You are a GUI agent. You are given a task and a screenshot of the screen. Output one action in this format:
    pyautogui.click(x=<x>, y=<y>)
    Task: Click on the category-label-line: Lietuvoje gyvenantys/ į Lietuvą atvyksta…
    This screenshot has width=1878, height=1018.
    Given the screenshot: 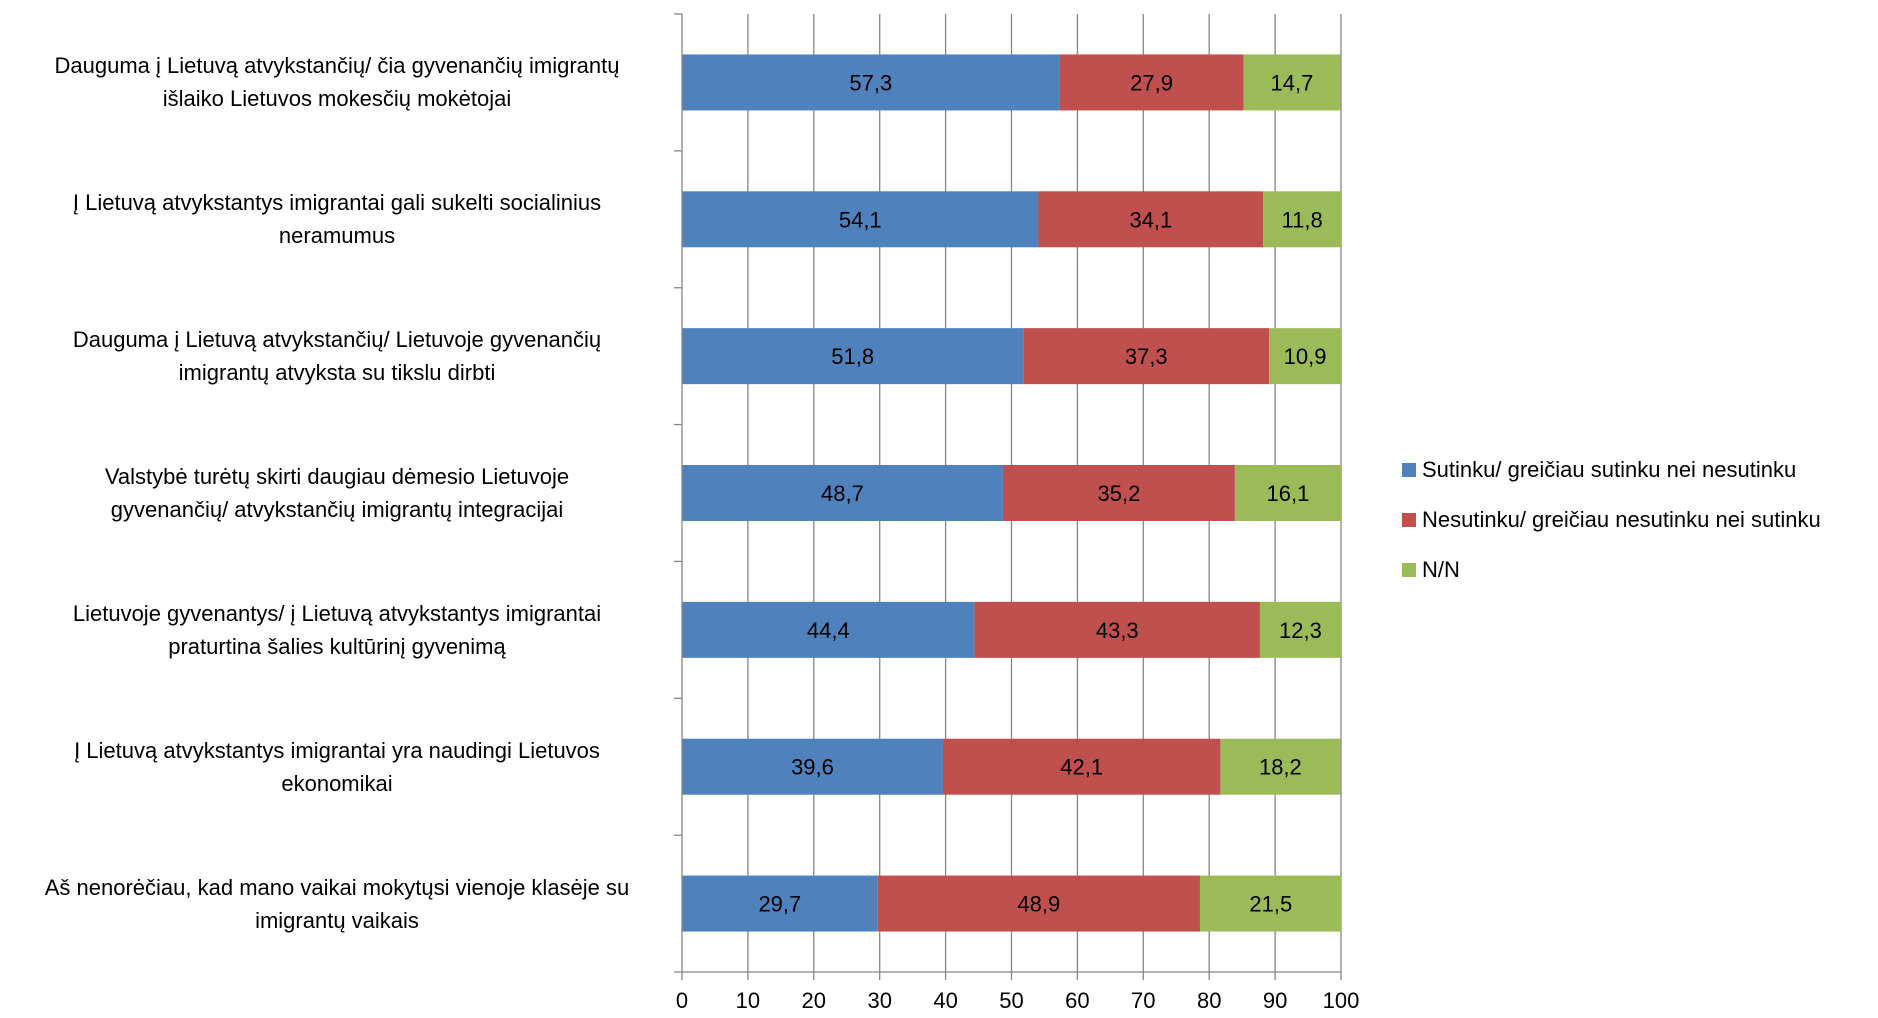 What is the action you would take?
    pyautogui.click(x=337, y=613)
    